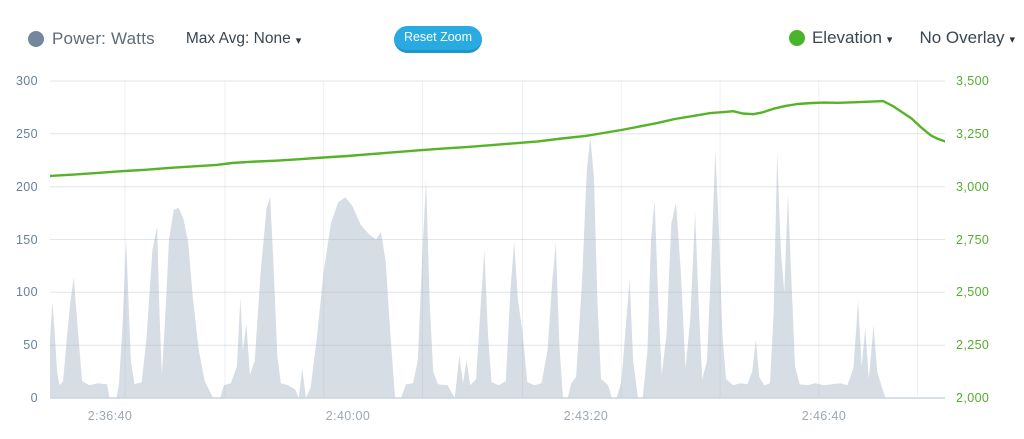 The height and width of the screenshot is (439, 1024). Describe the element at coordinates (34, 398) in the screenshot. I see `y-axis-left-tick-label: 0` at that location.